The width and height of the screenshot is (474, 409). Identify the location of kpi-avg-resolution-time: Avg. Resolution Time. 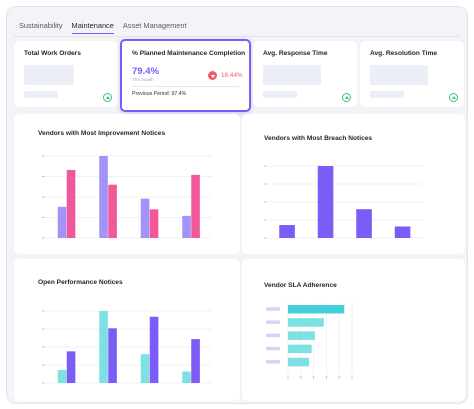
(412, 74).